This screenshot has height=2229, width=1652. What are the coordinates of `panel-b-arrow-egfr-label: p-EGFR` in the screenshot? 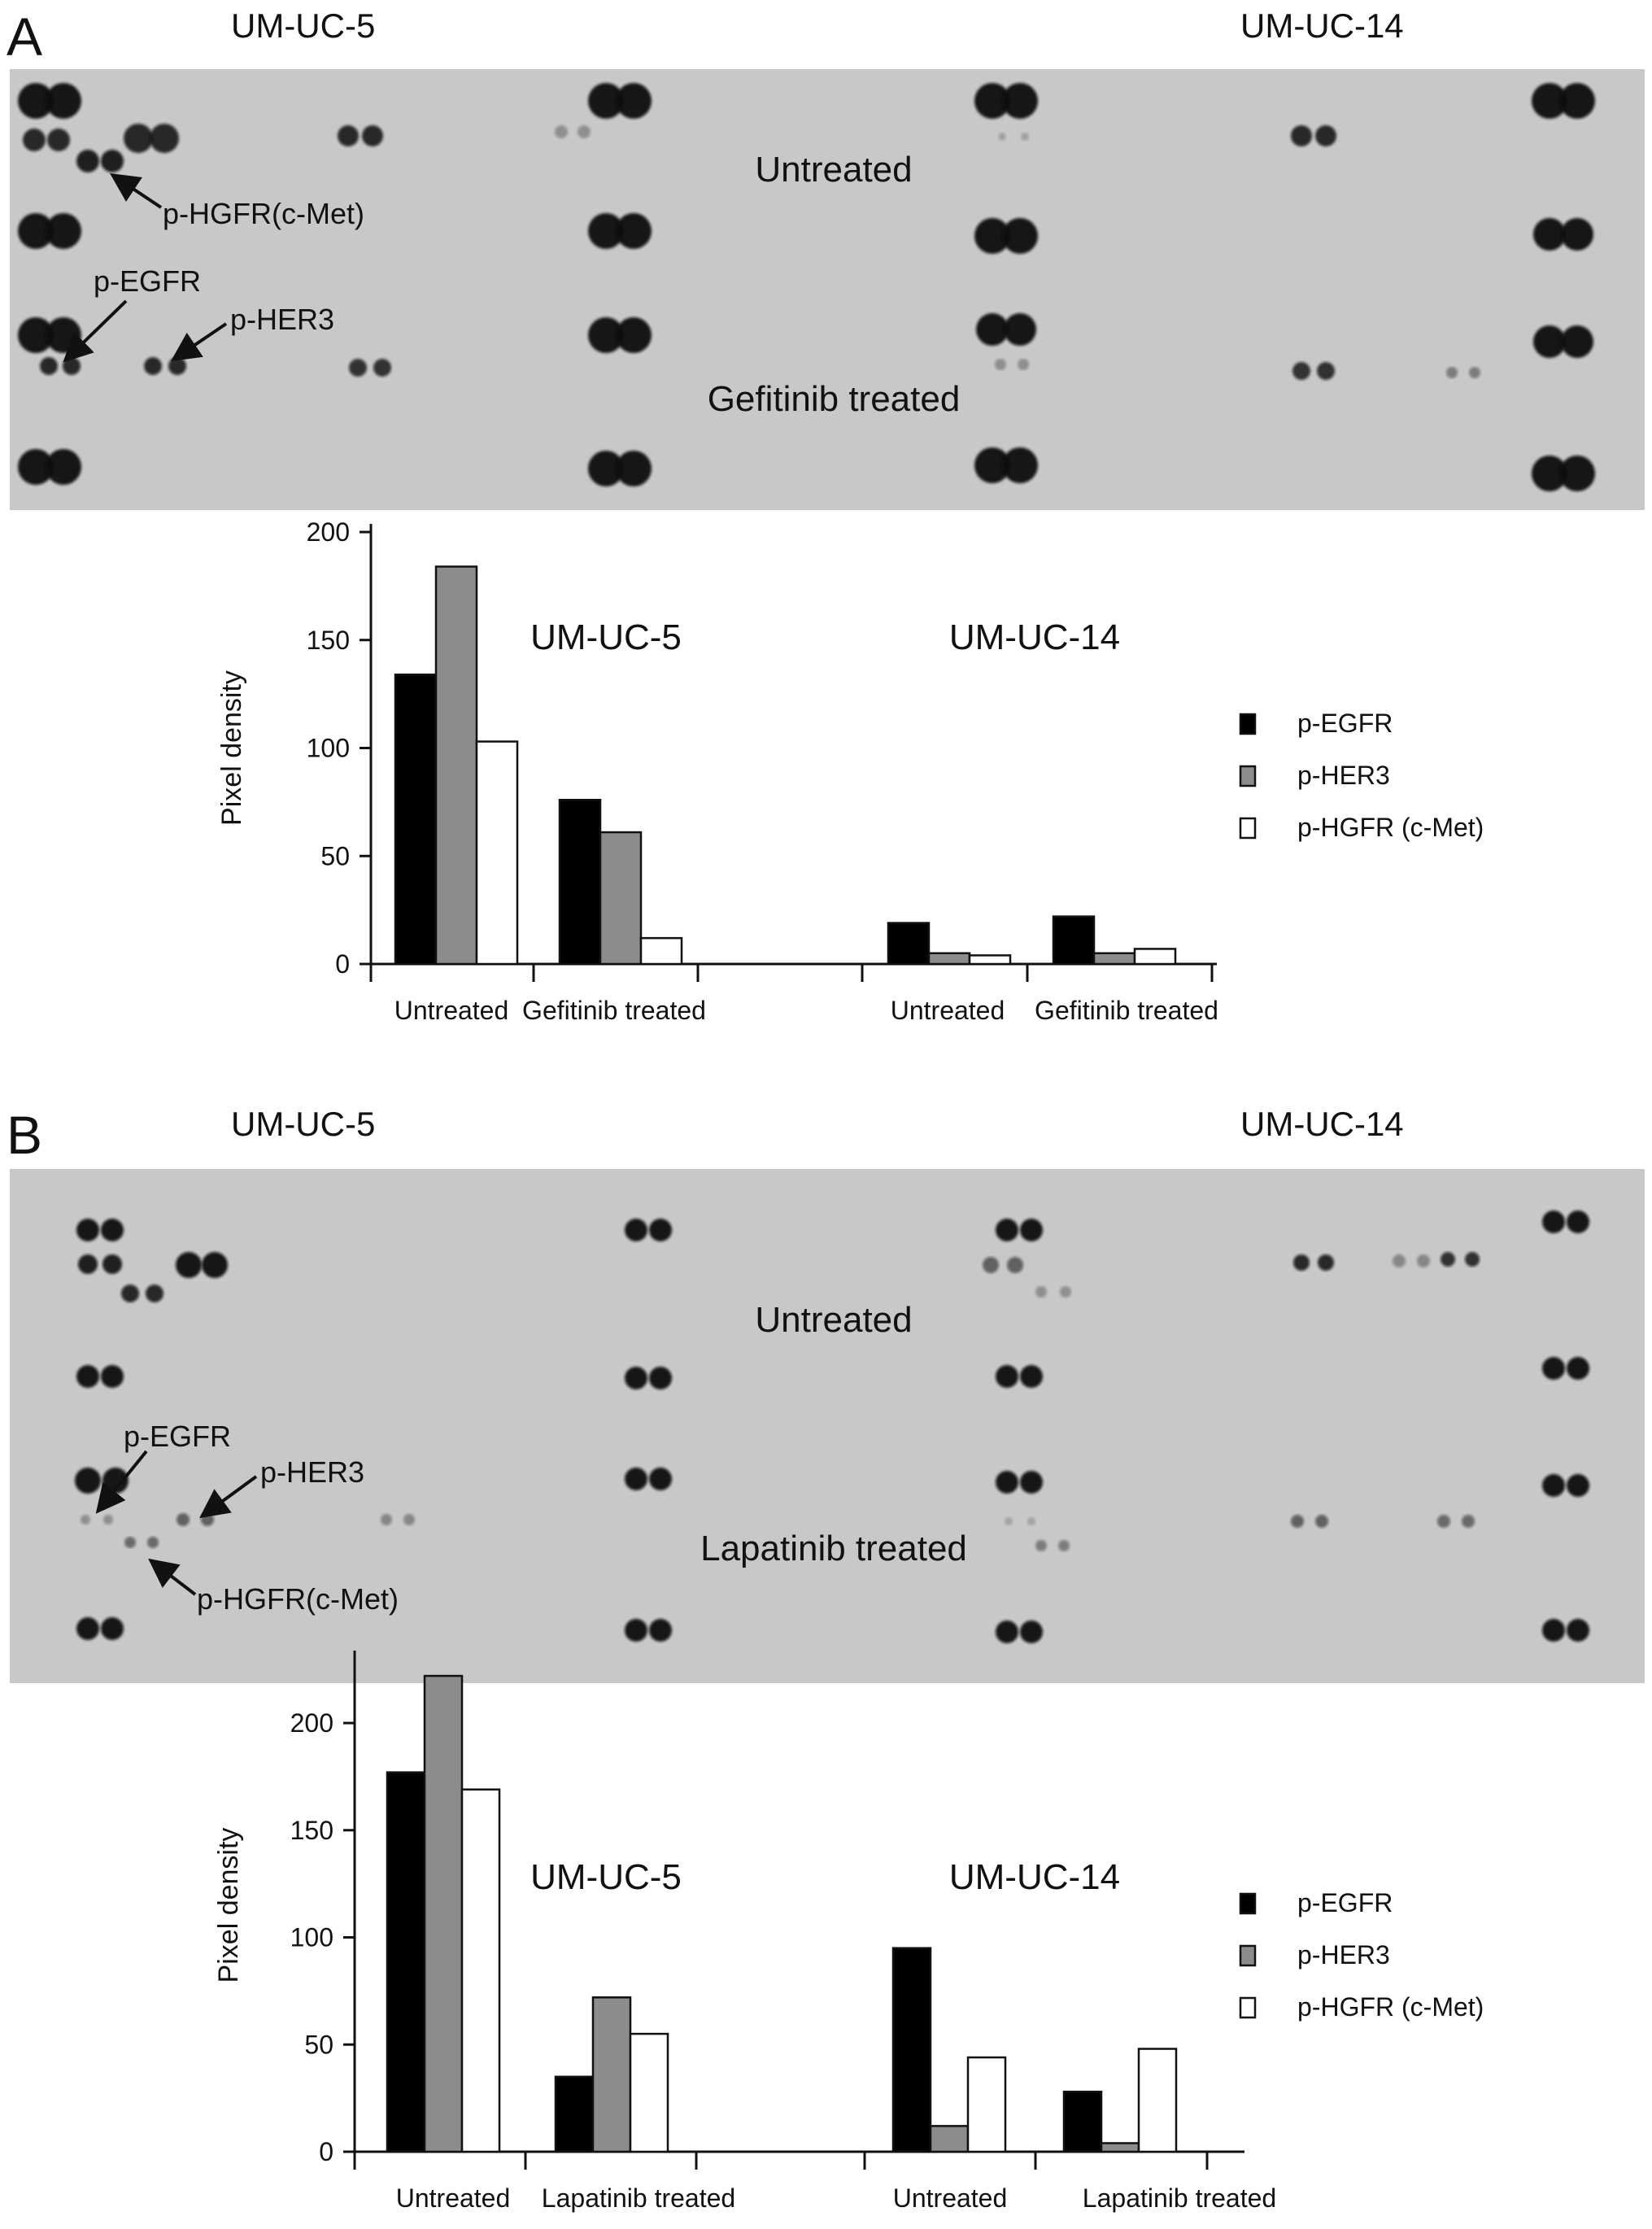 It's located at (177, 1436).